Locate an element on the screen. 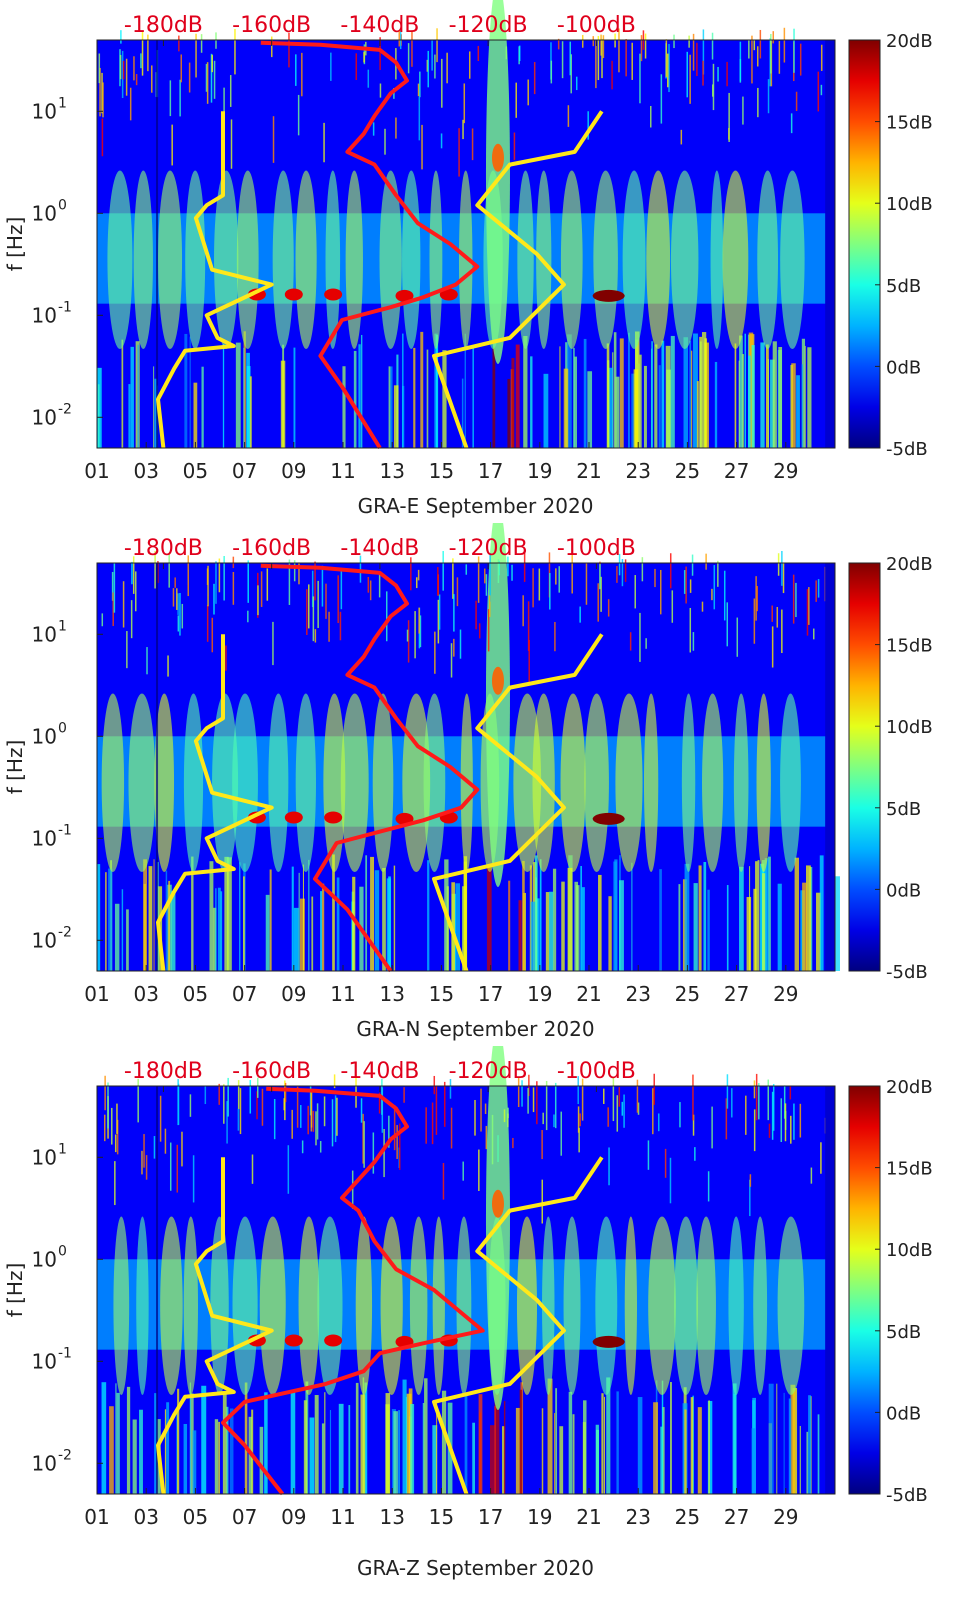 The width and height of the screenshot is (962, 1599). y-tick-label: 10 is located at coordinates (44, 940).